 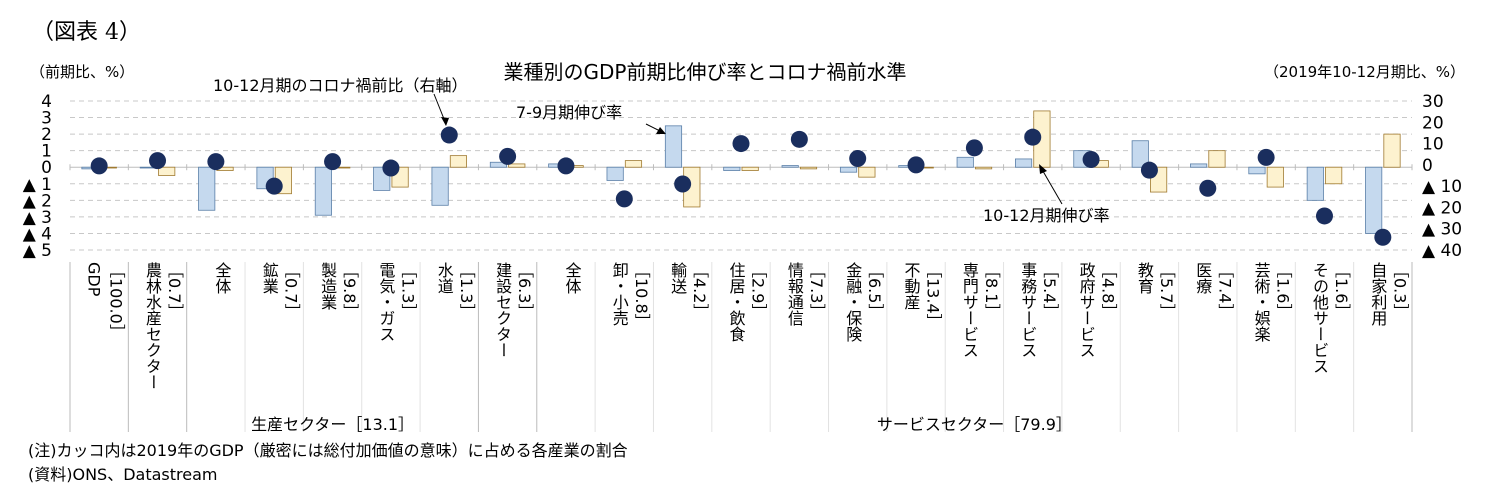 I want to click on right-tick-label: 0, so click(x=1427, y=166).